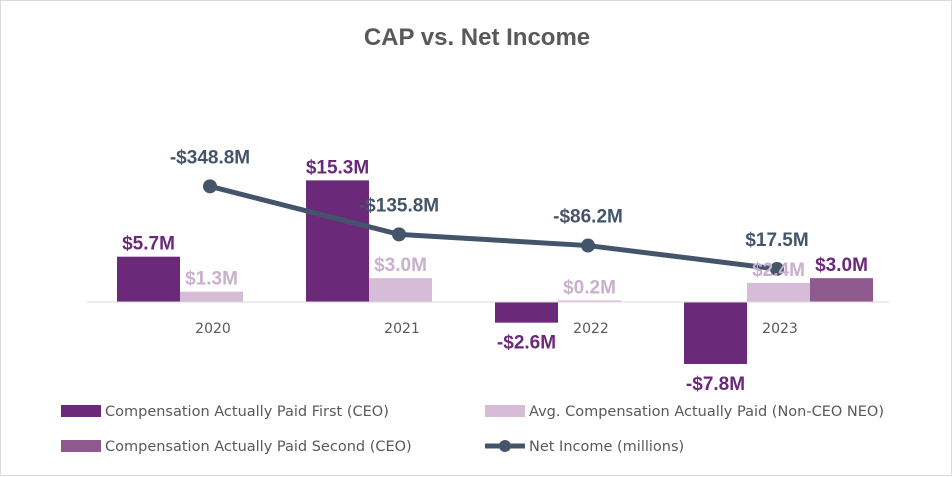 The image size is (952, 477). I want to click on data-label-avg-compensation-actually-paid-non-ceo-neo-2023: $2.4M, so click(778, 270).